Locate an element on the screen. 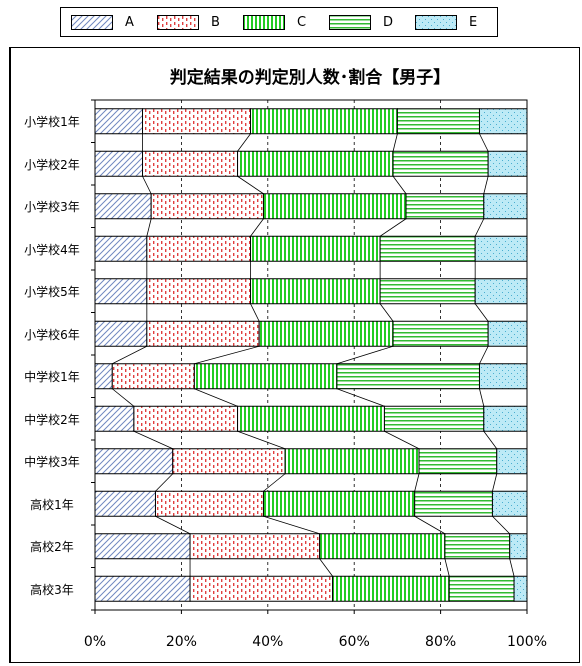  category-label: 小学校1年 is located at coordinates (52, 122).